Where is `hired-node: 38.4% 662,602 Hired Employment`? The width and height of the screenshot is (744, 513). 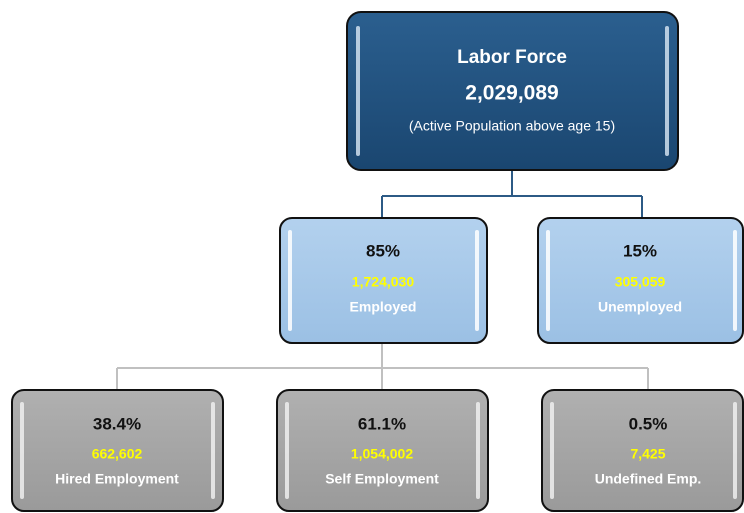
hired-node: 38.4% 662,602 Hired Employment is located at coordinates (117, 450).